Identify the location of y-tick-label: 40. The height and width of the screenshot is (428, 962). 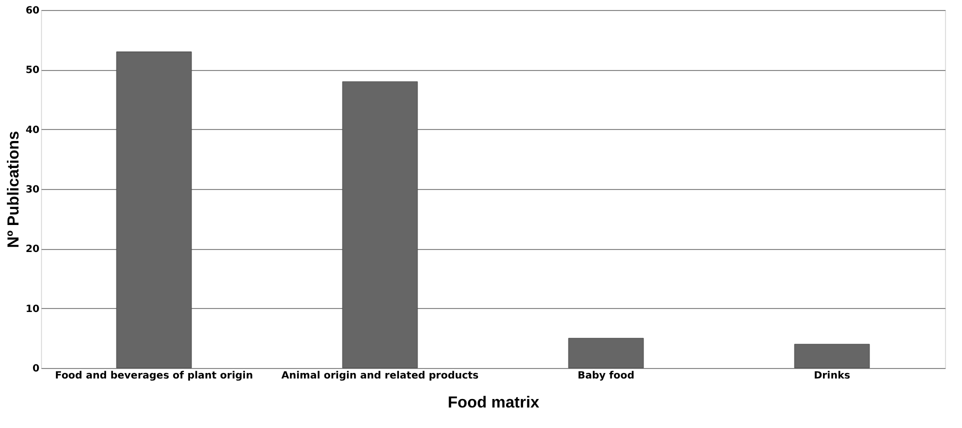
(33, 130).